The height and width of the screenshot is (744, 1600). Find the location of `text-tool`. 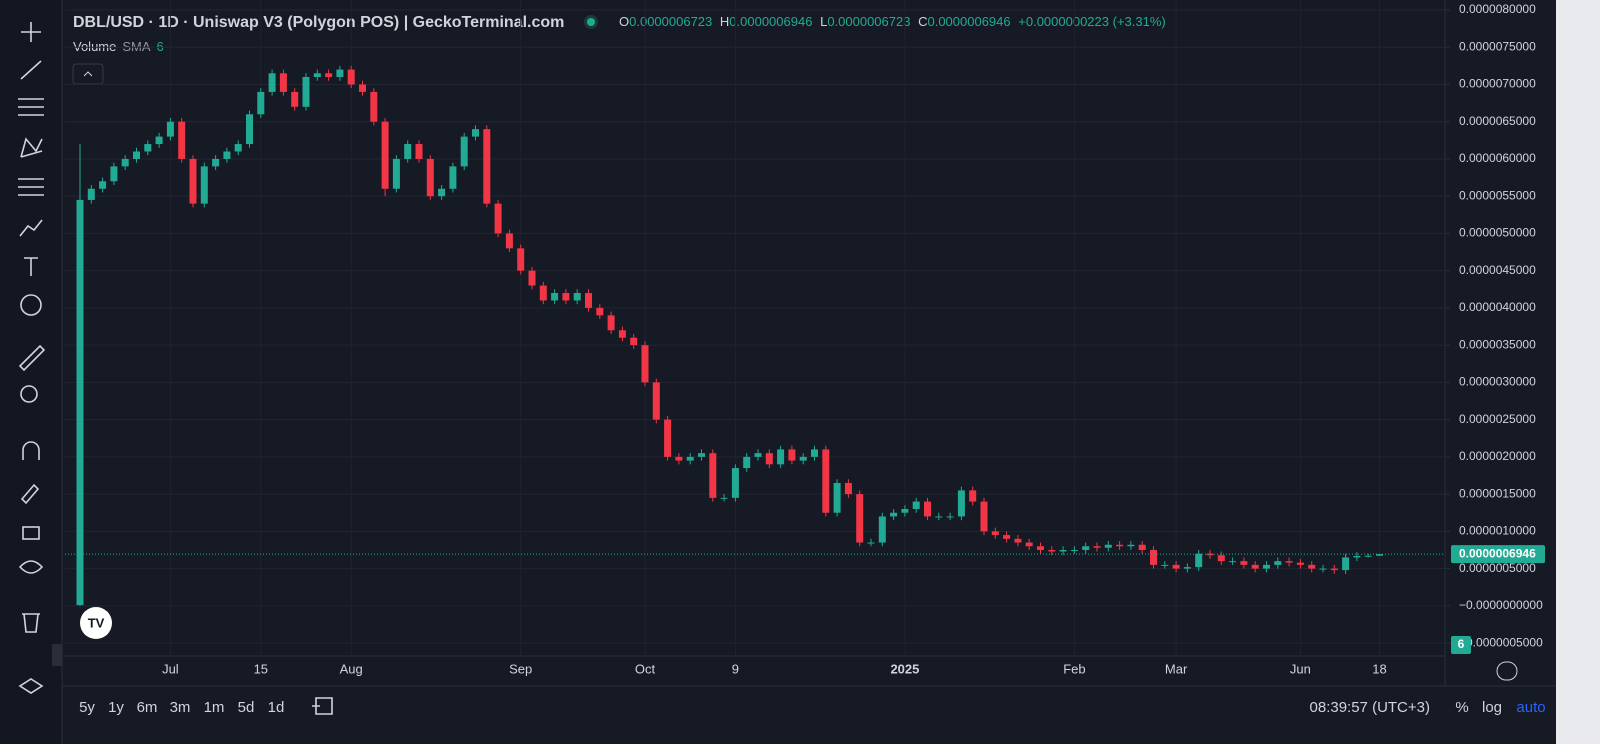

text-tool is located at coordinates (31, 266).